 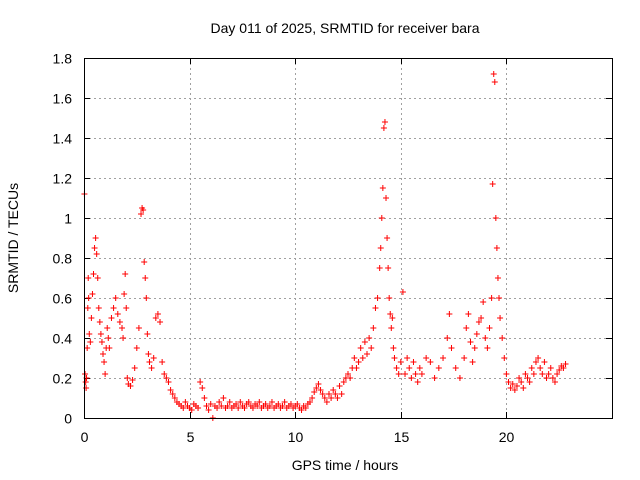 What do you see at coordinates (63, 99) in the screenshot?
I see `y-tick-label: 1.6` at bounding box center [63, 99].